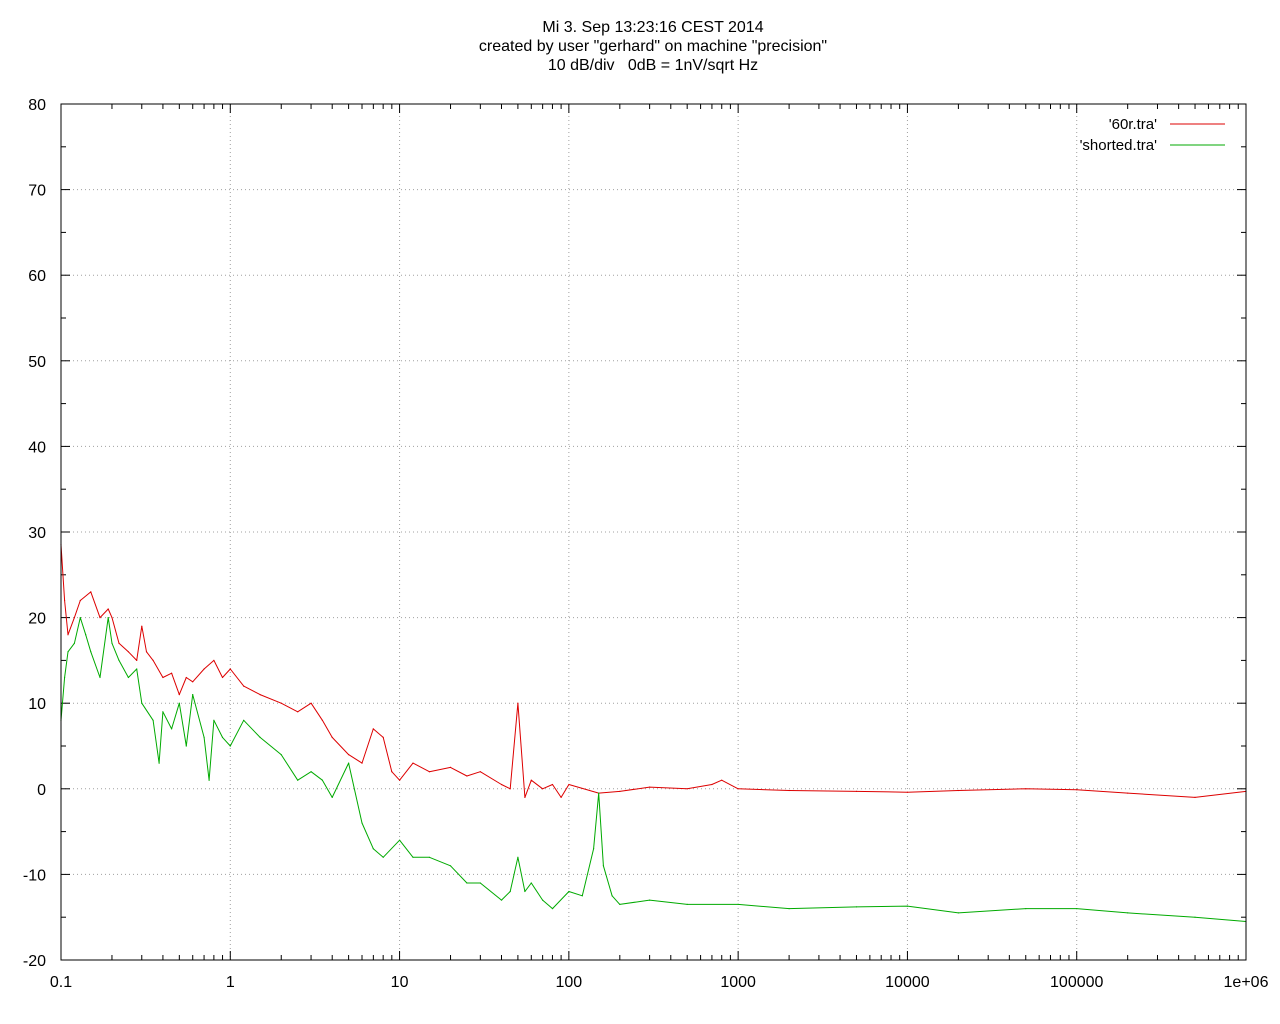 The image size is (1280, 1024). Describe the element at coordinates (653, 65) in the screenshot. I see `chart-subtitle-scale: 10 dB/div 0dB = 1nV/sqrt Hz` at that location.